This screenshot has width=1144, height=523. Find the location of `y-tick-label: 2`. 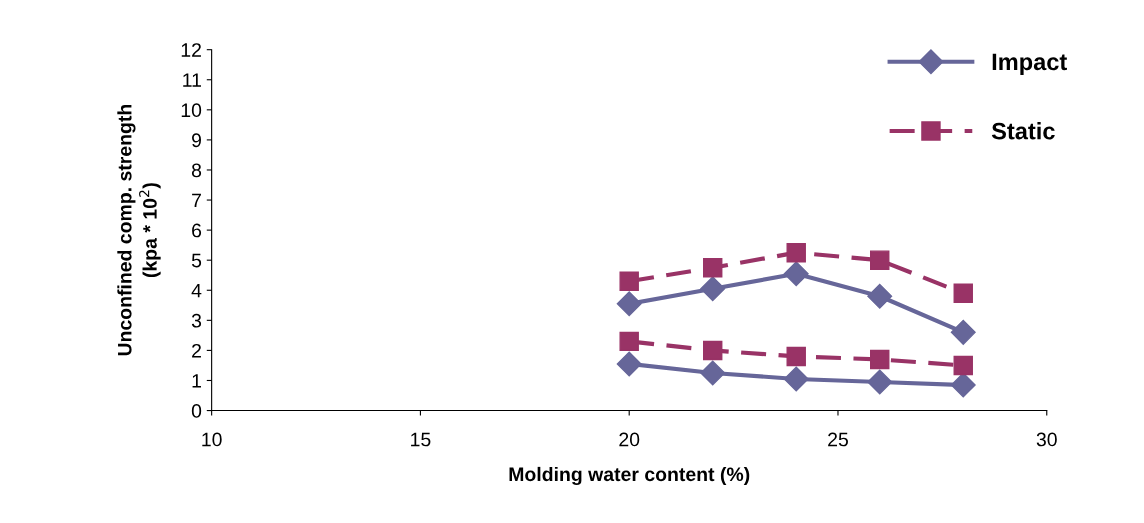

y-tick-label: 2 is located at coordinates (196, 350).